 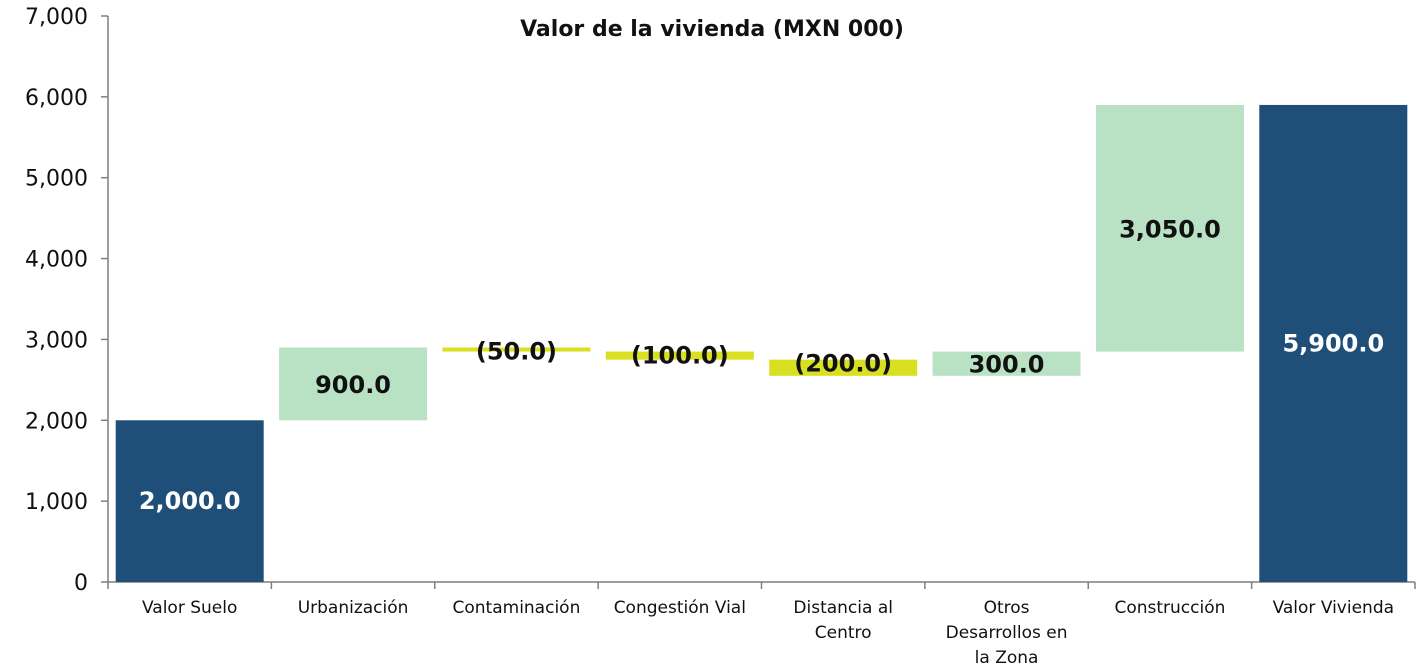 I want to click on data-label: 900.0, so click(x=353, y=385).